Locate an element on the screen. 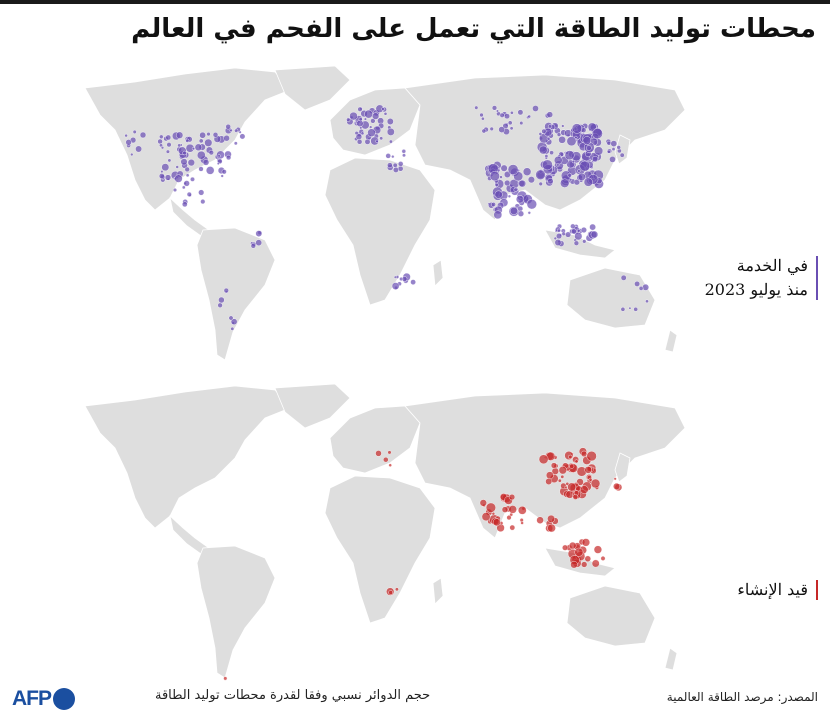 This screenshot has width=830, height=718. legend-in-service-swatch is located at coordinates (817, 278).